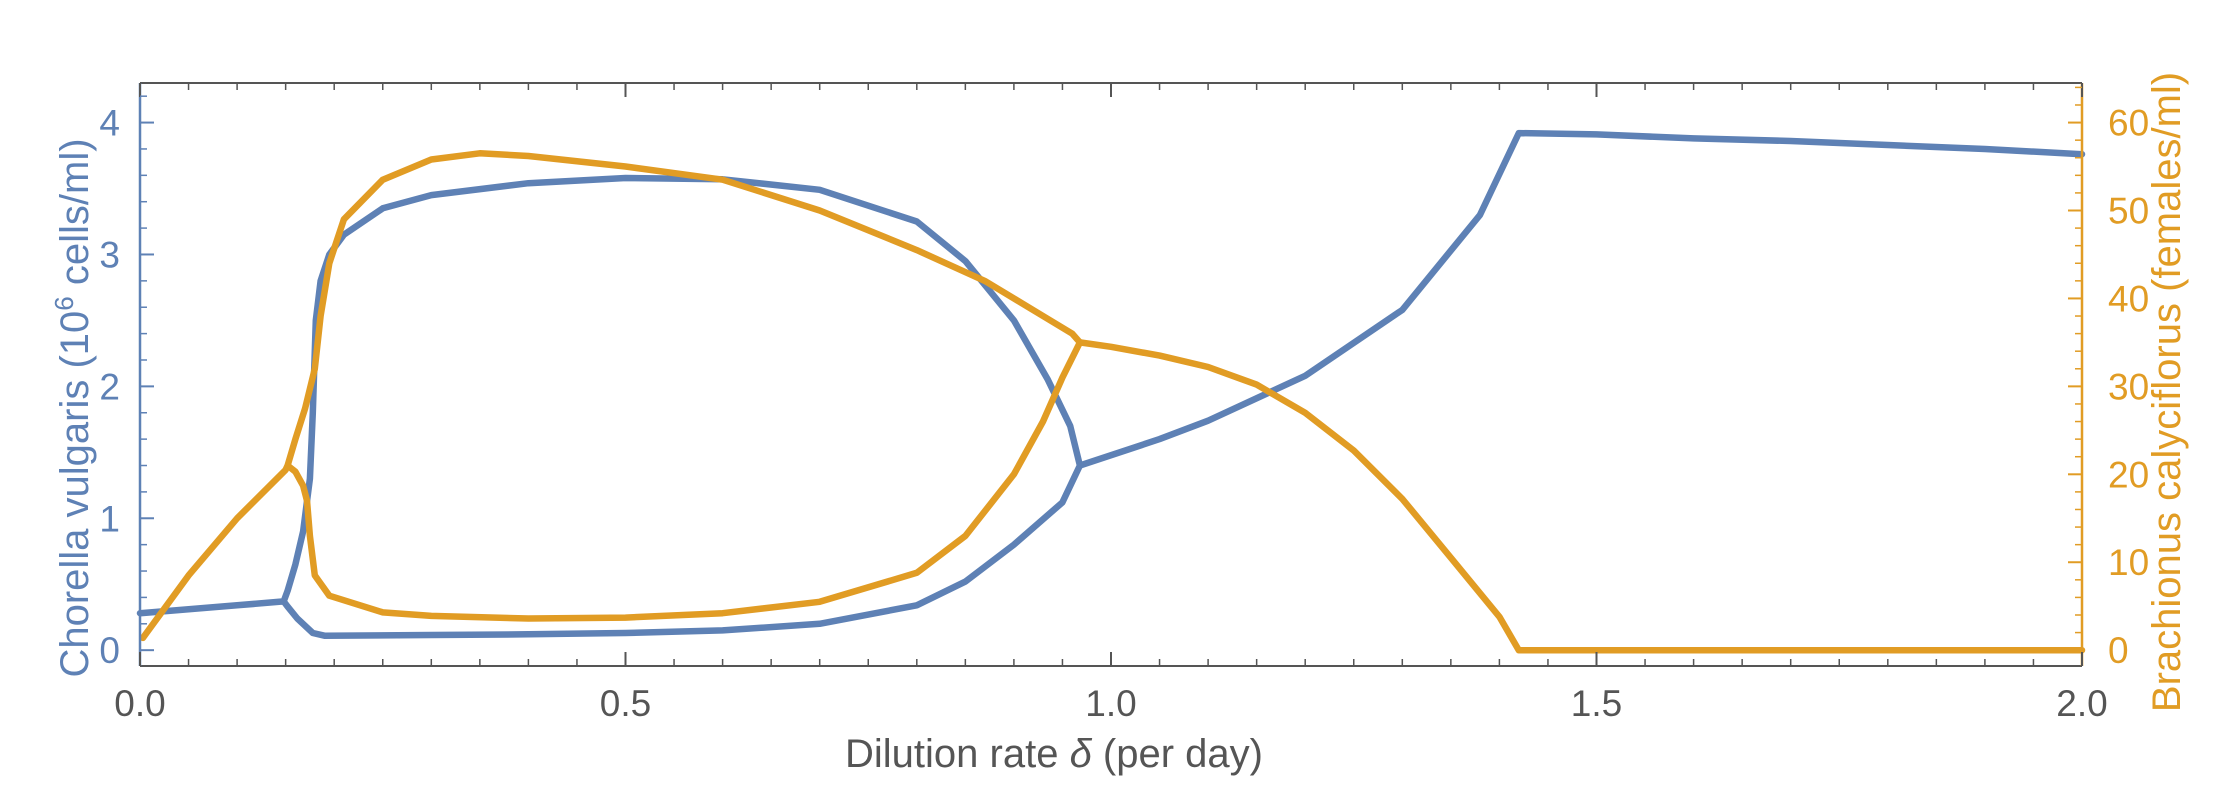 The image size is (2222, 806). What do you see at coordinates (109, 386) in the screenshot?
I see `y-left-tick-label: 2` at bounding box center [109, 386].